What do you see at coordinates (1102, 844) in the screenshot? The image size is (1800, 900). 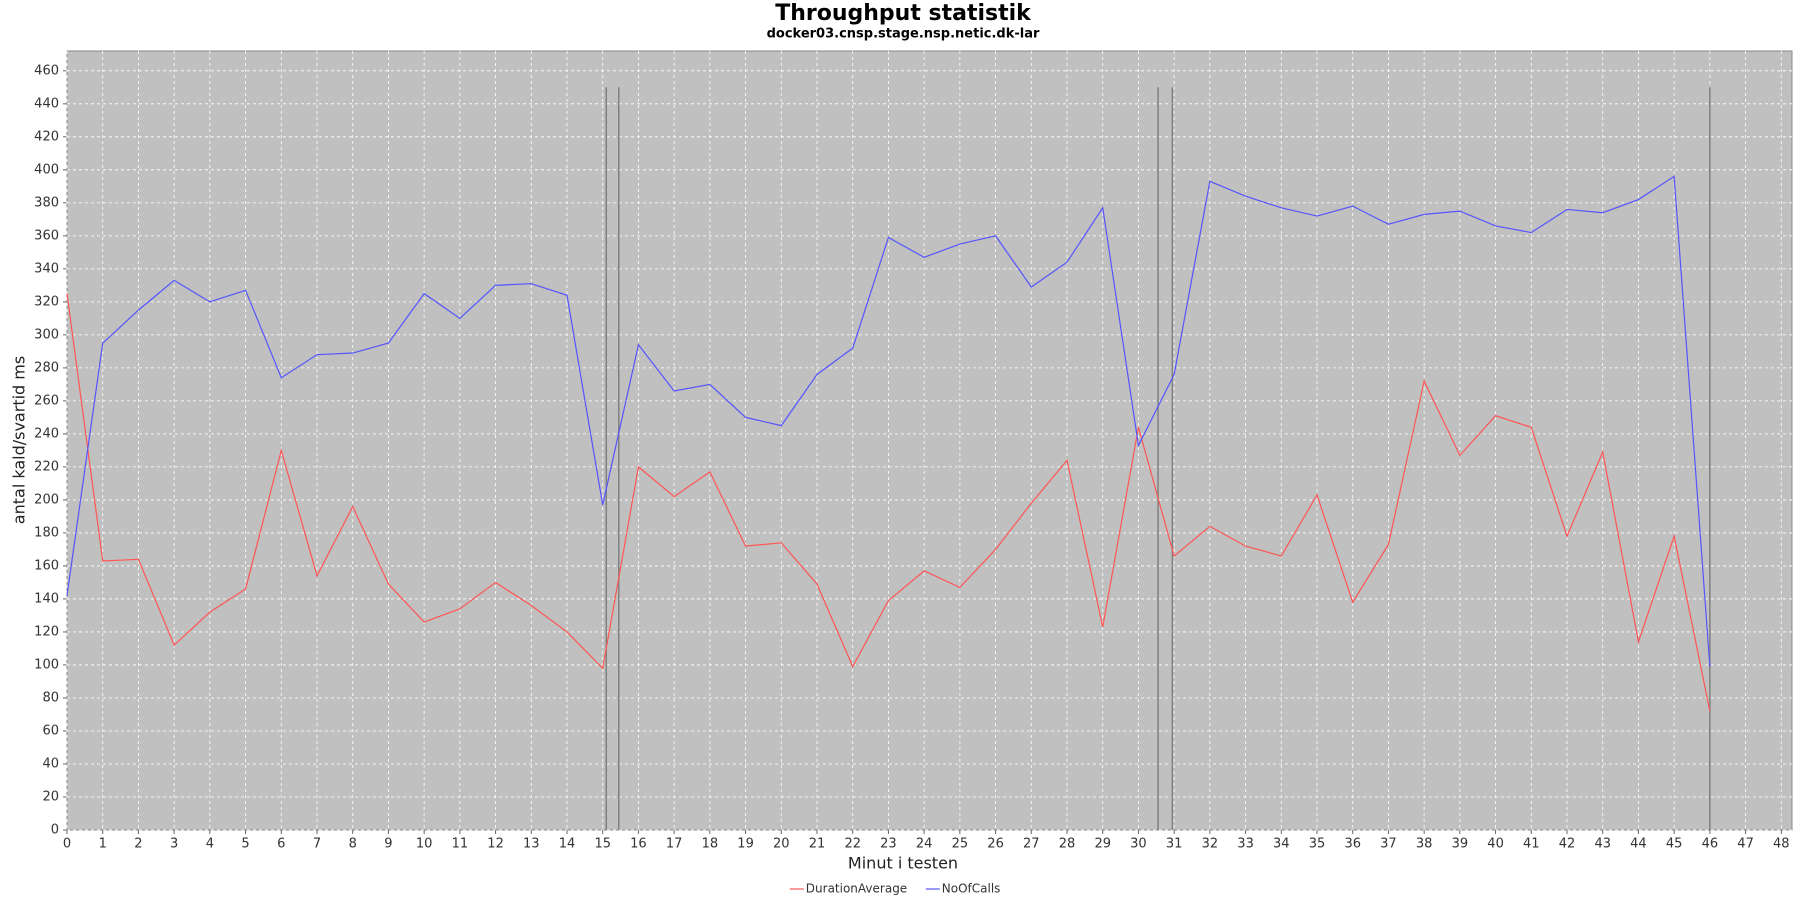 I see `x-tick-label: 29` at bounding box center [1102, 844].